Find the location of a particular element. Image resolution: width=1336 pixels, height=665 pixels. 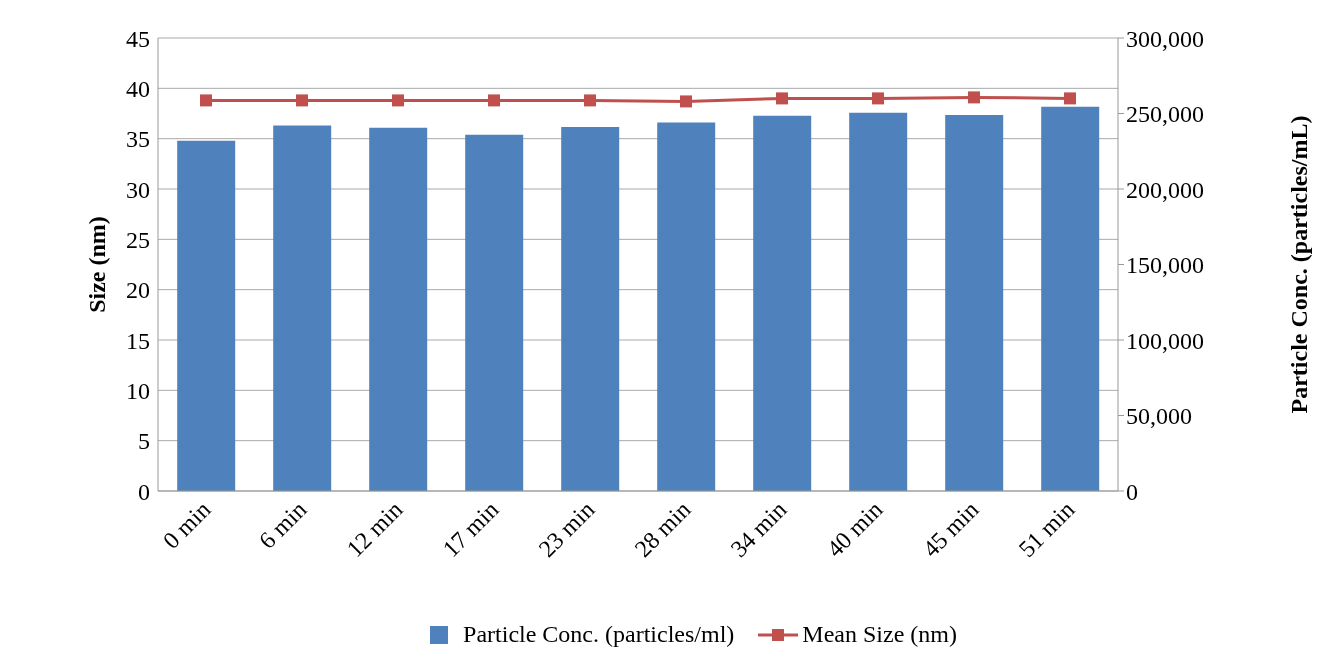

y2-tick-label: 100,000 is located at coordinates (1165, 340).